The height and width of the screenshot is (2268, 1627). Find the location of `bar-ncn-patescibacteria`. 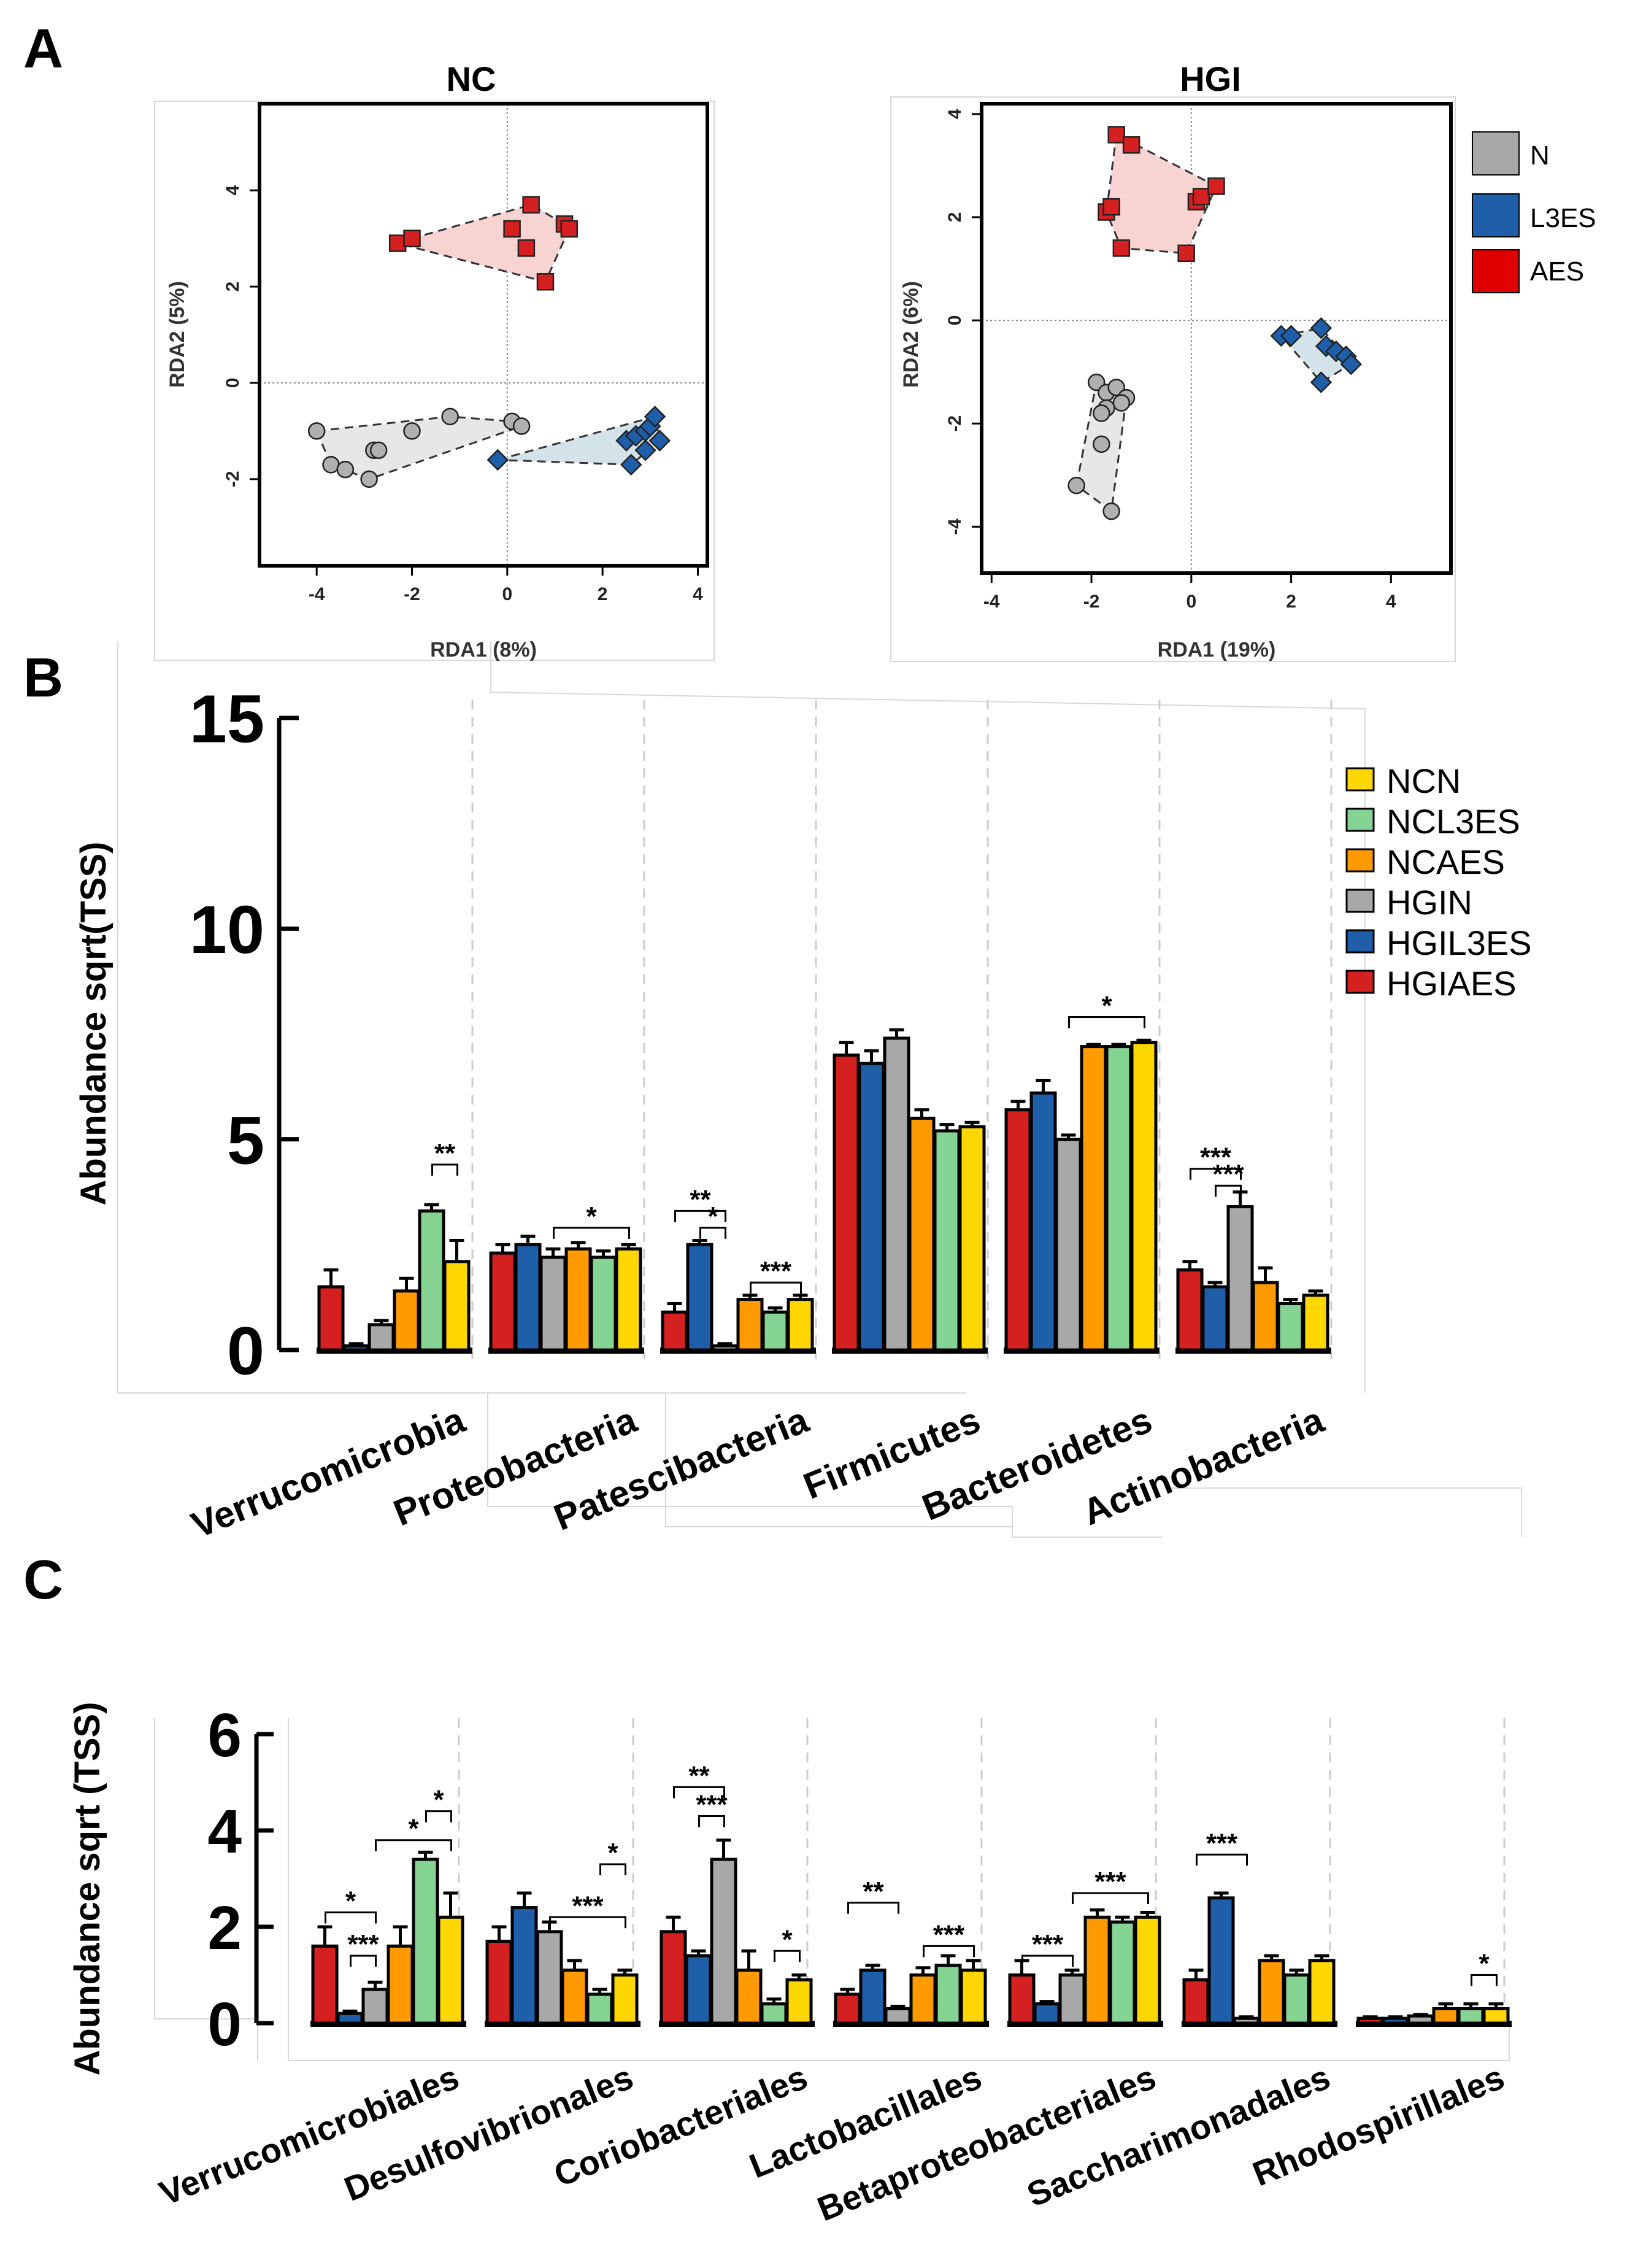

bar-ncn-patescibacteria is located at coordinates (800, 1325).